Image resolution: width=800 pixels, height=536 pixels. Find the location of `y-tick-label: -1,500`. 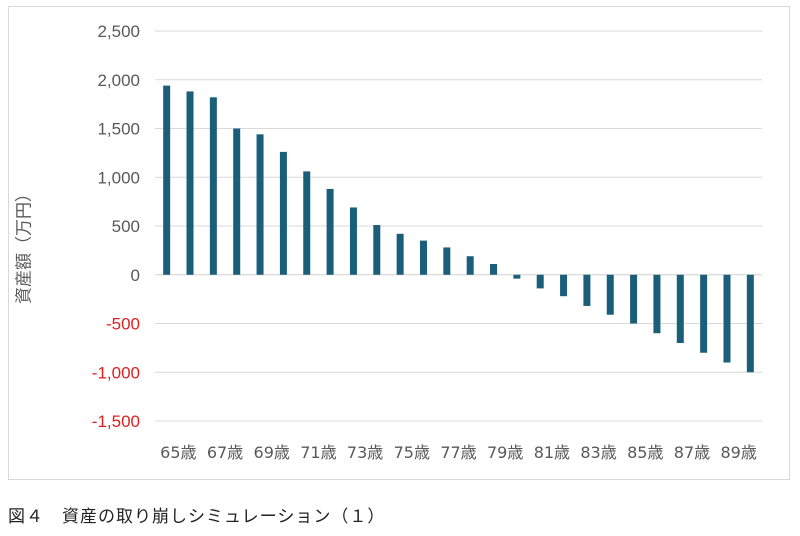

y-tick-label: -1,500 is located at coordinates (116, 421).